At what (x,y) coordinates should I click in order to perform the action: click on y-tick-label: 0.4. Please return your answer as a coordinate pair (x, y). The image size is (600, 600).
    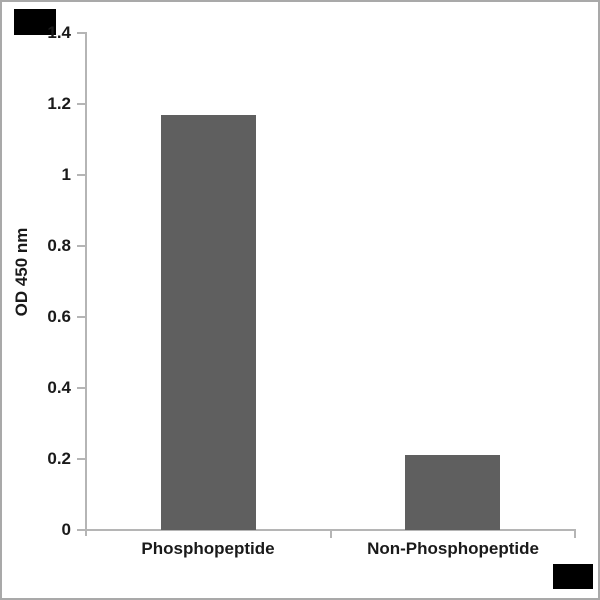
    Looking at the image, I should click on (59, 387).